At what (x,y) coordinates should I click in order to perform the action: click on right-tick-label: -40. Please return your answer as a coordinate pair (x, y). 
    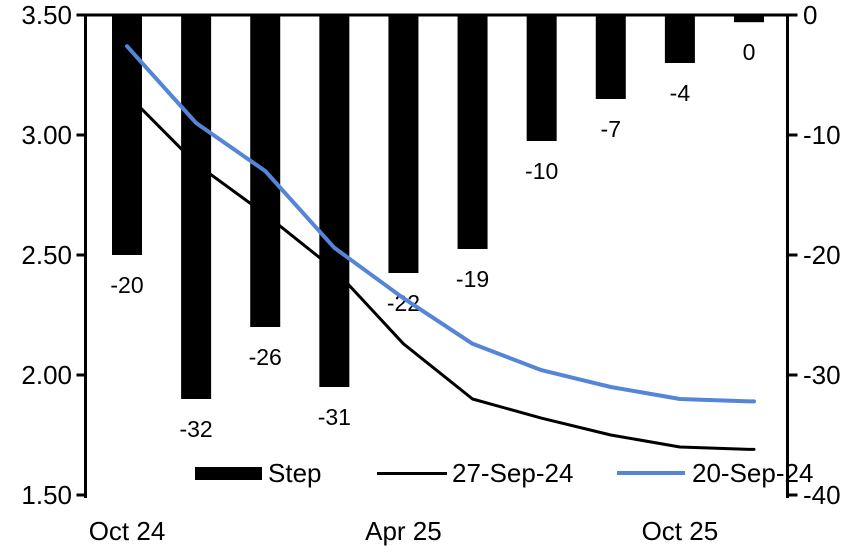
    Looking at the image, I should click on (822, 495).